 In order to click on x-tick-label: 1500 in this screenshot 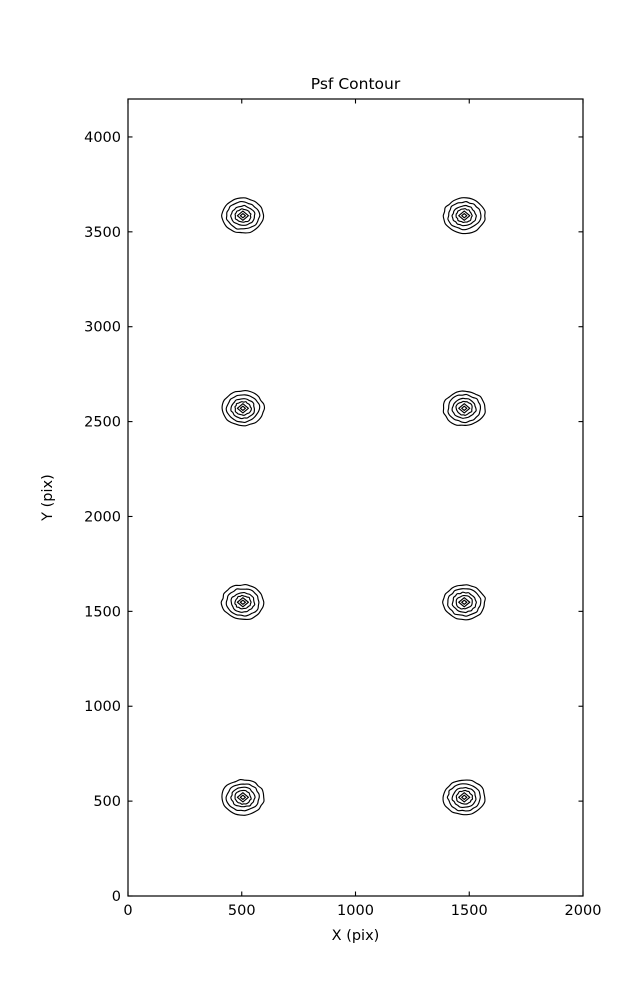, I will do `click(469, 911)`.